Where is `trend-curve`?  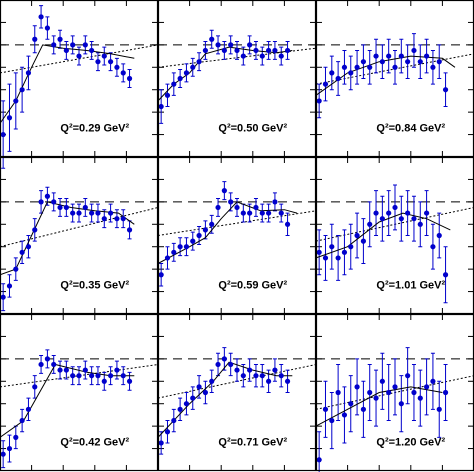
trend-curve is located at coordinates (79, 227).